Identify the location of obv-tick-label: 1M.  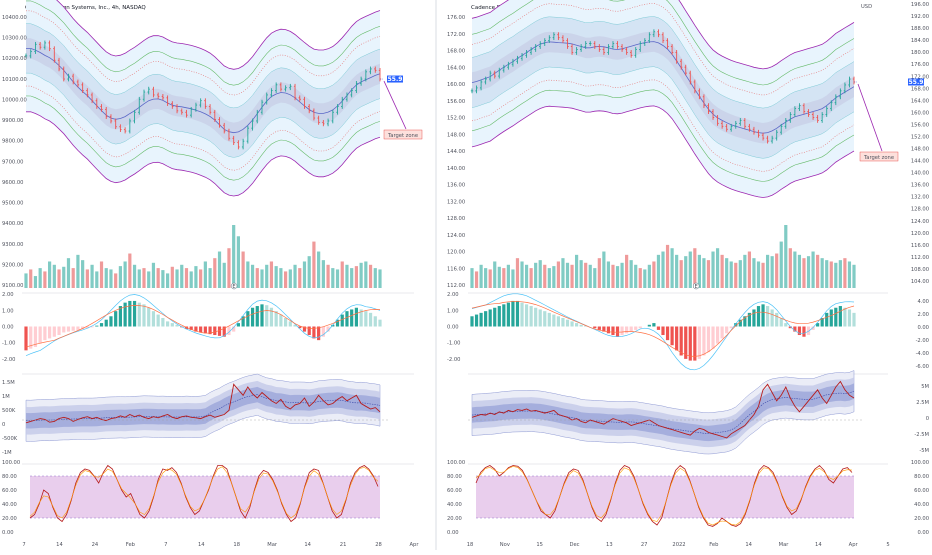
(6, 397).